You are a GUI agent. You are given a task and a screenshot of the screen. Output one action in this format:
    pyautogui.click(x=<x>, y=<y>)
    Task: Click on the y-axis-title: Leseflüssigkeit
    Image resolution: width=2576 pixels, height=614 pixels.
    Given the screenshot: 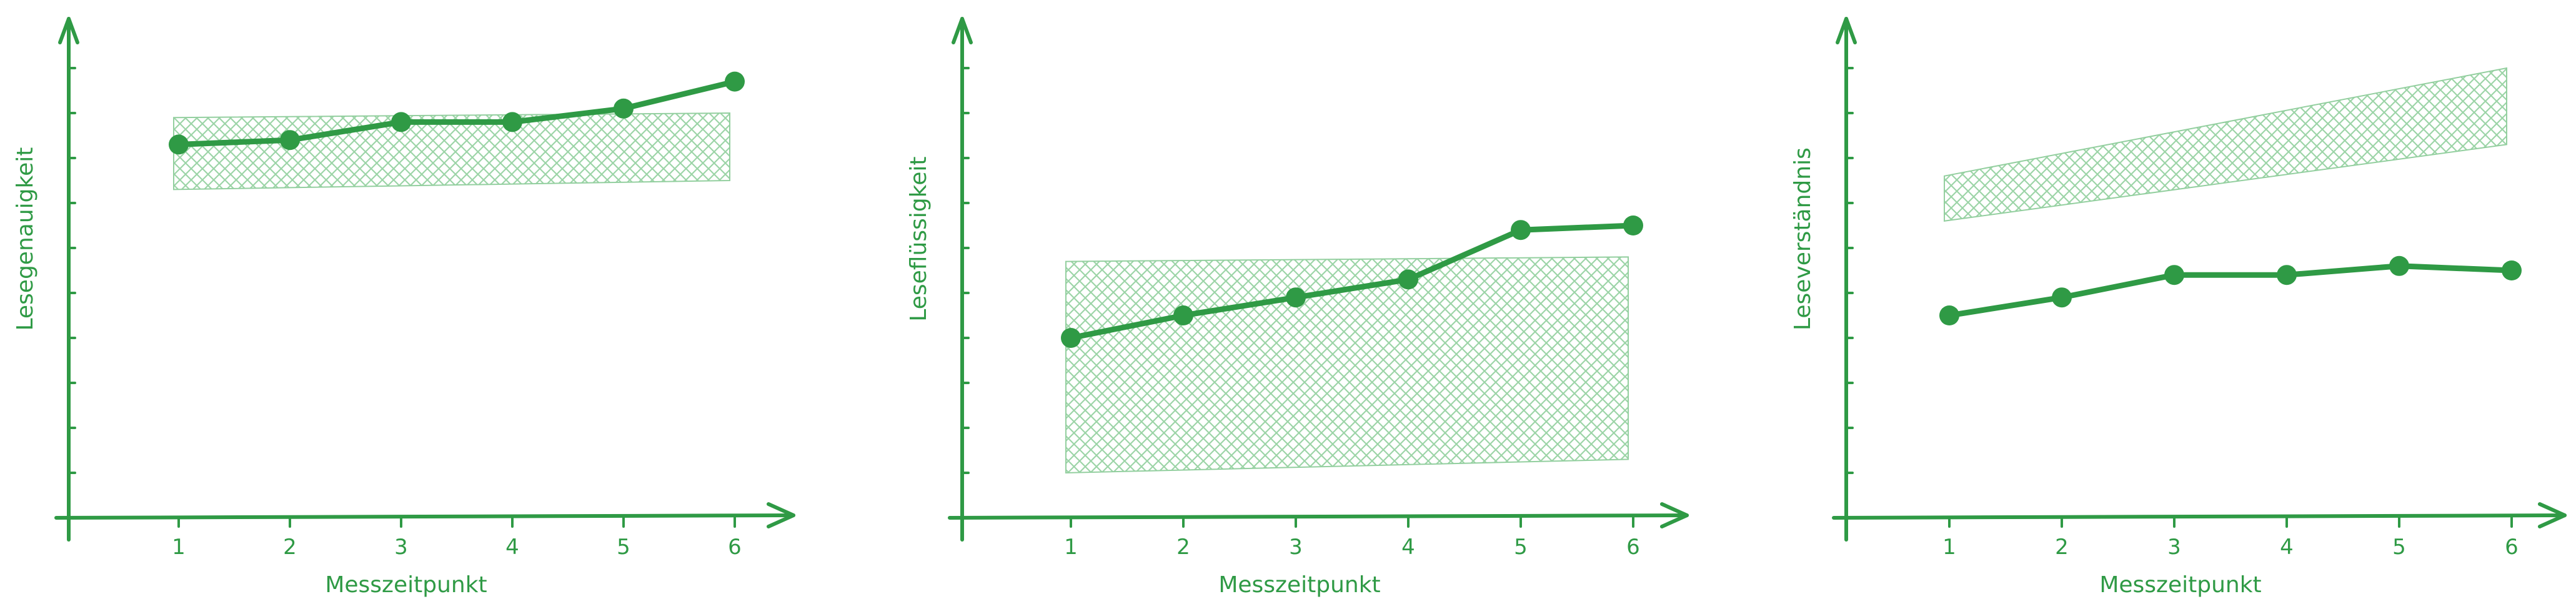 What is the action you would take?
    pyautogui.click(x=919, y=240)
    